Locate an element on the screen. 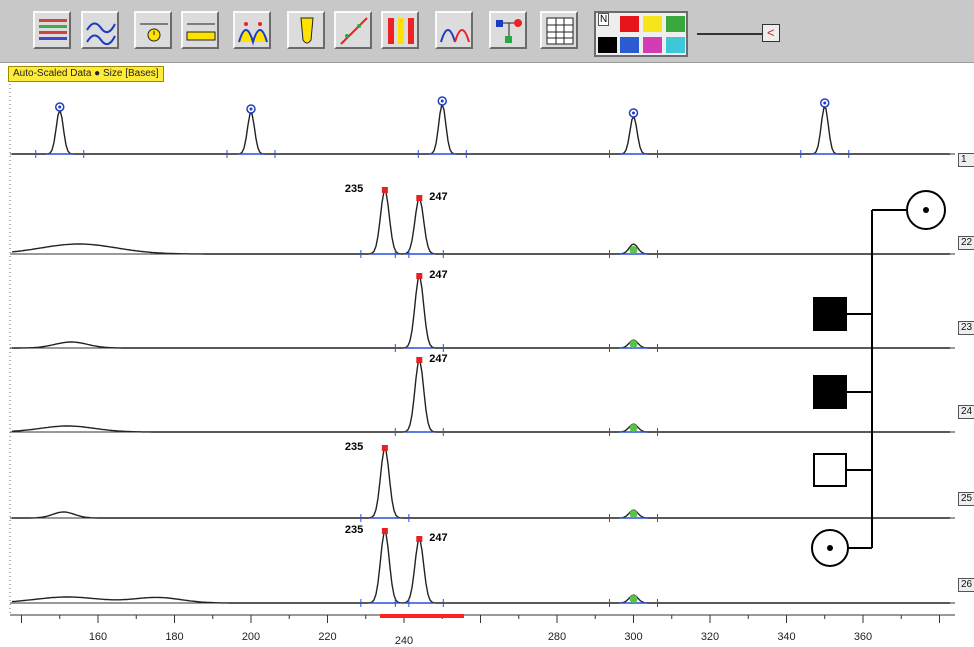  lane-tag: 1 is located at coordinates (966, 160).